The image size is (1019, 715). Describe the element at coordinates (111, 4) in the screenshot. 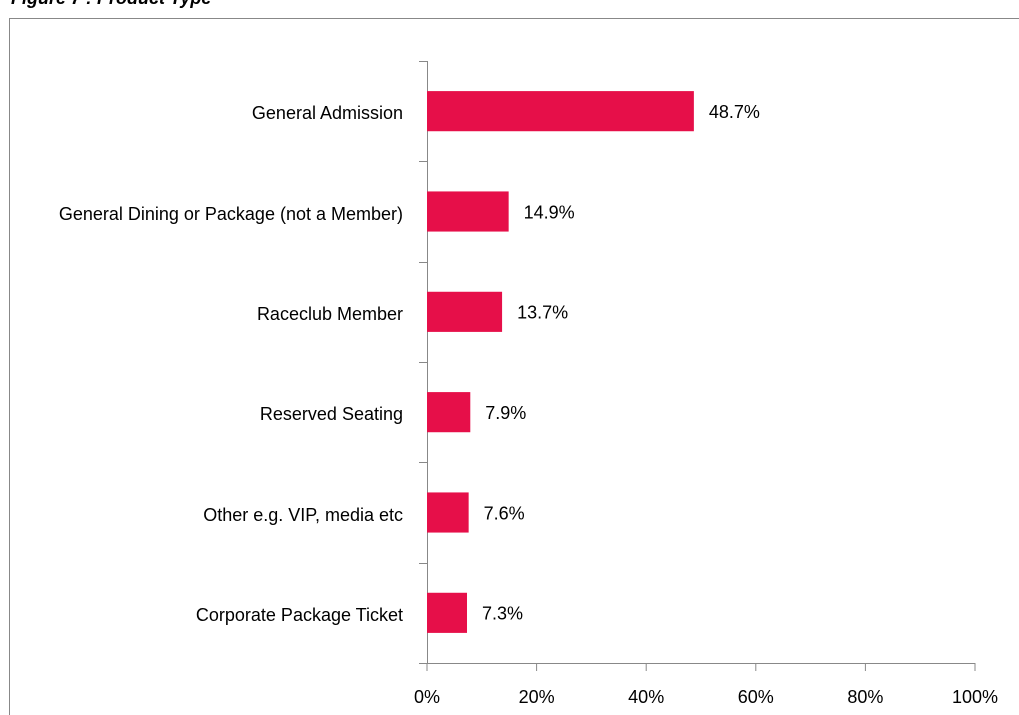

I see `chart-title: Figure 7 : Product Type` at that location.